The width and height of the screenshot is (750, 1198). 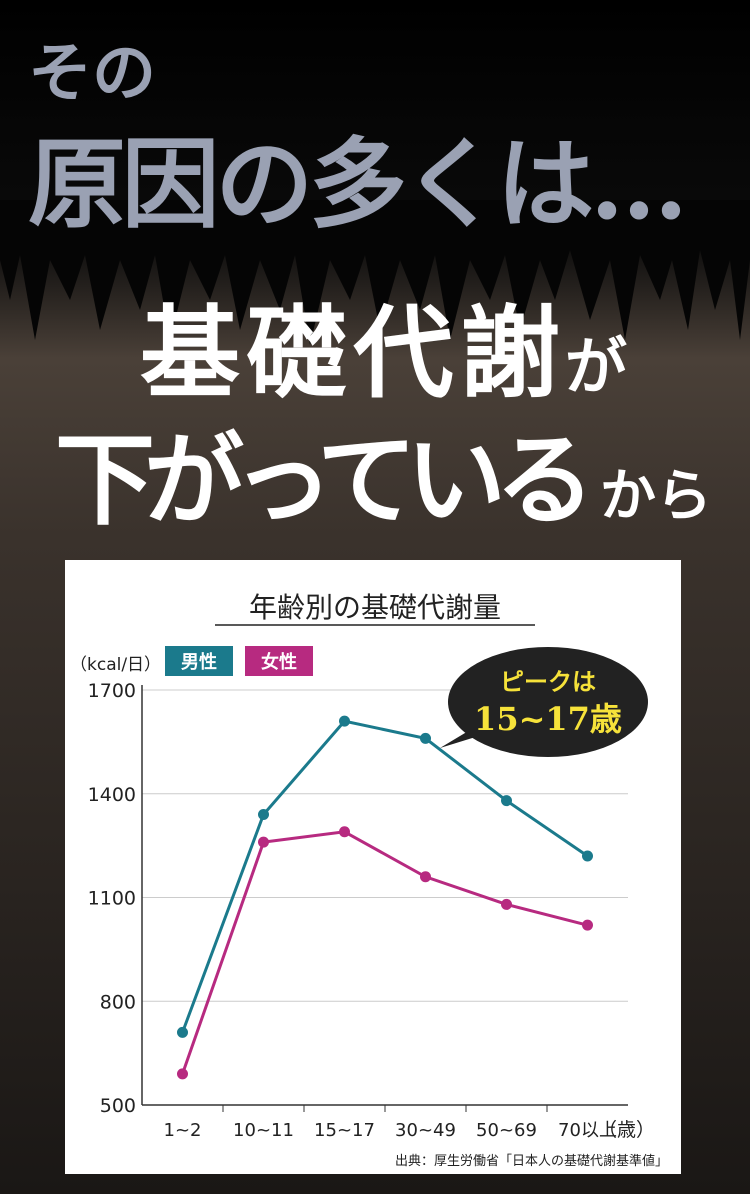 What do you see at coordinates (118, 1106) in the screenshot?
I see `y-tick-label: 500` at bounding box center [118, 1106].